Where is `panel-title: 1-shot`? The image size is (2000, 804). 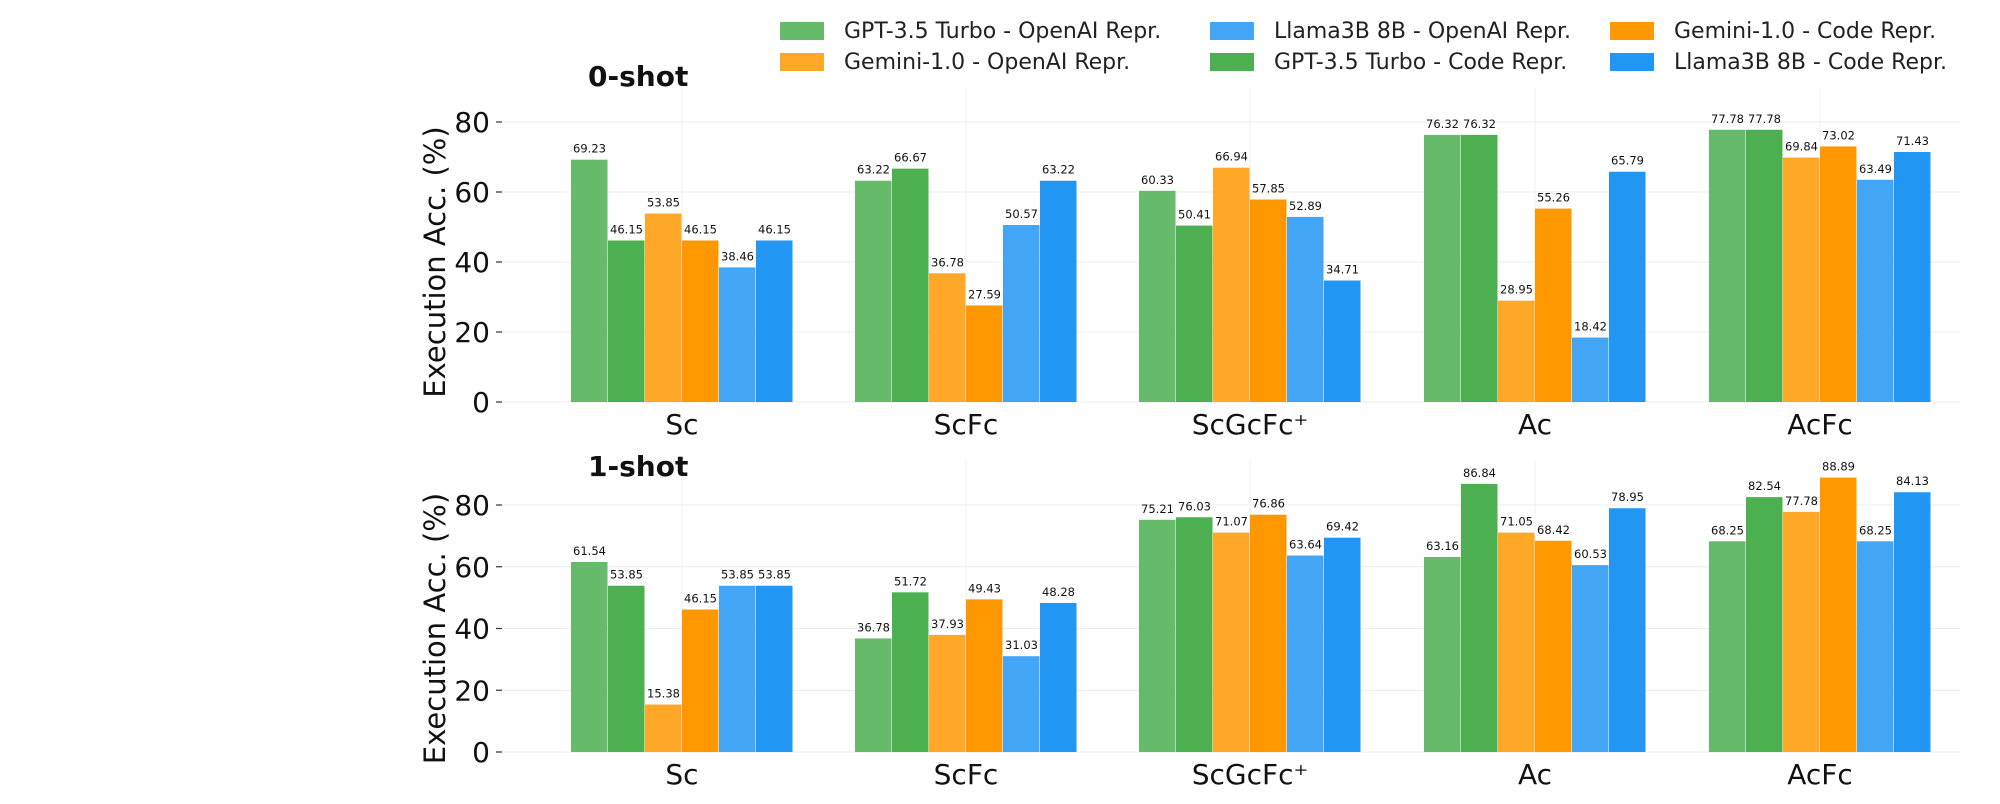
panel-title: 1-shot is located at coordinates (638, 466).